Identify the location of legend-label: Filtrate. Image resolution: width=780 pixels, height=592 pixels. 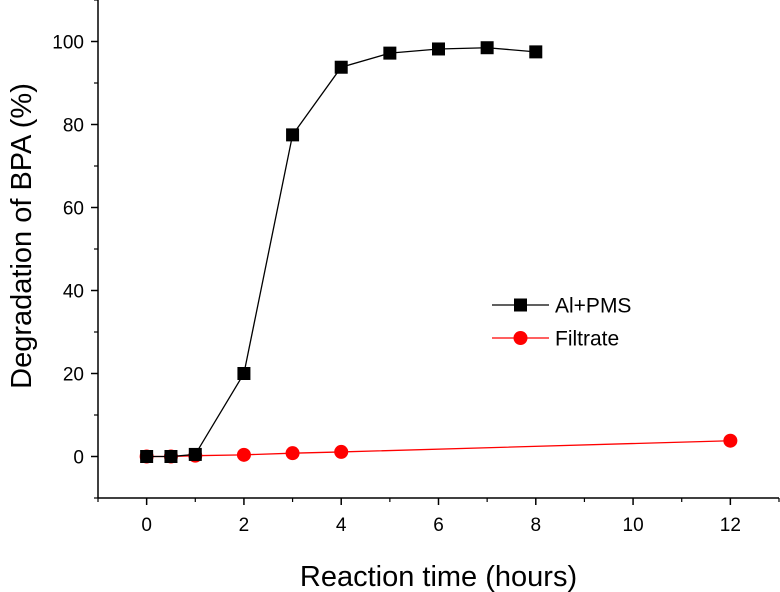
(587, 339).